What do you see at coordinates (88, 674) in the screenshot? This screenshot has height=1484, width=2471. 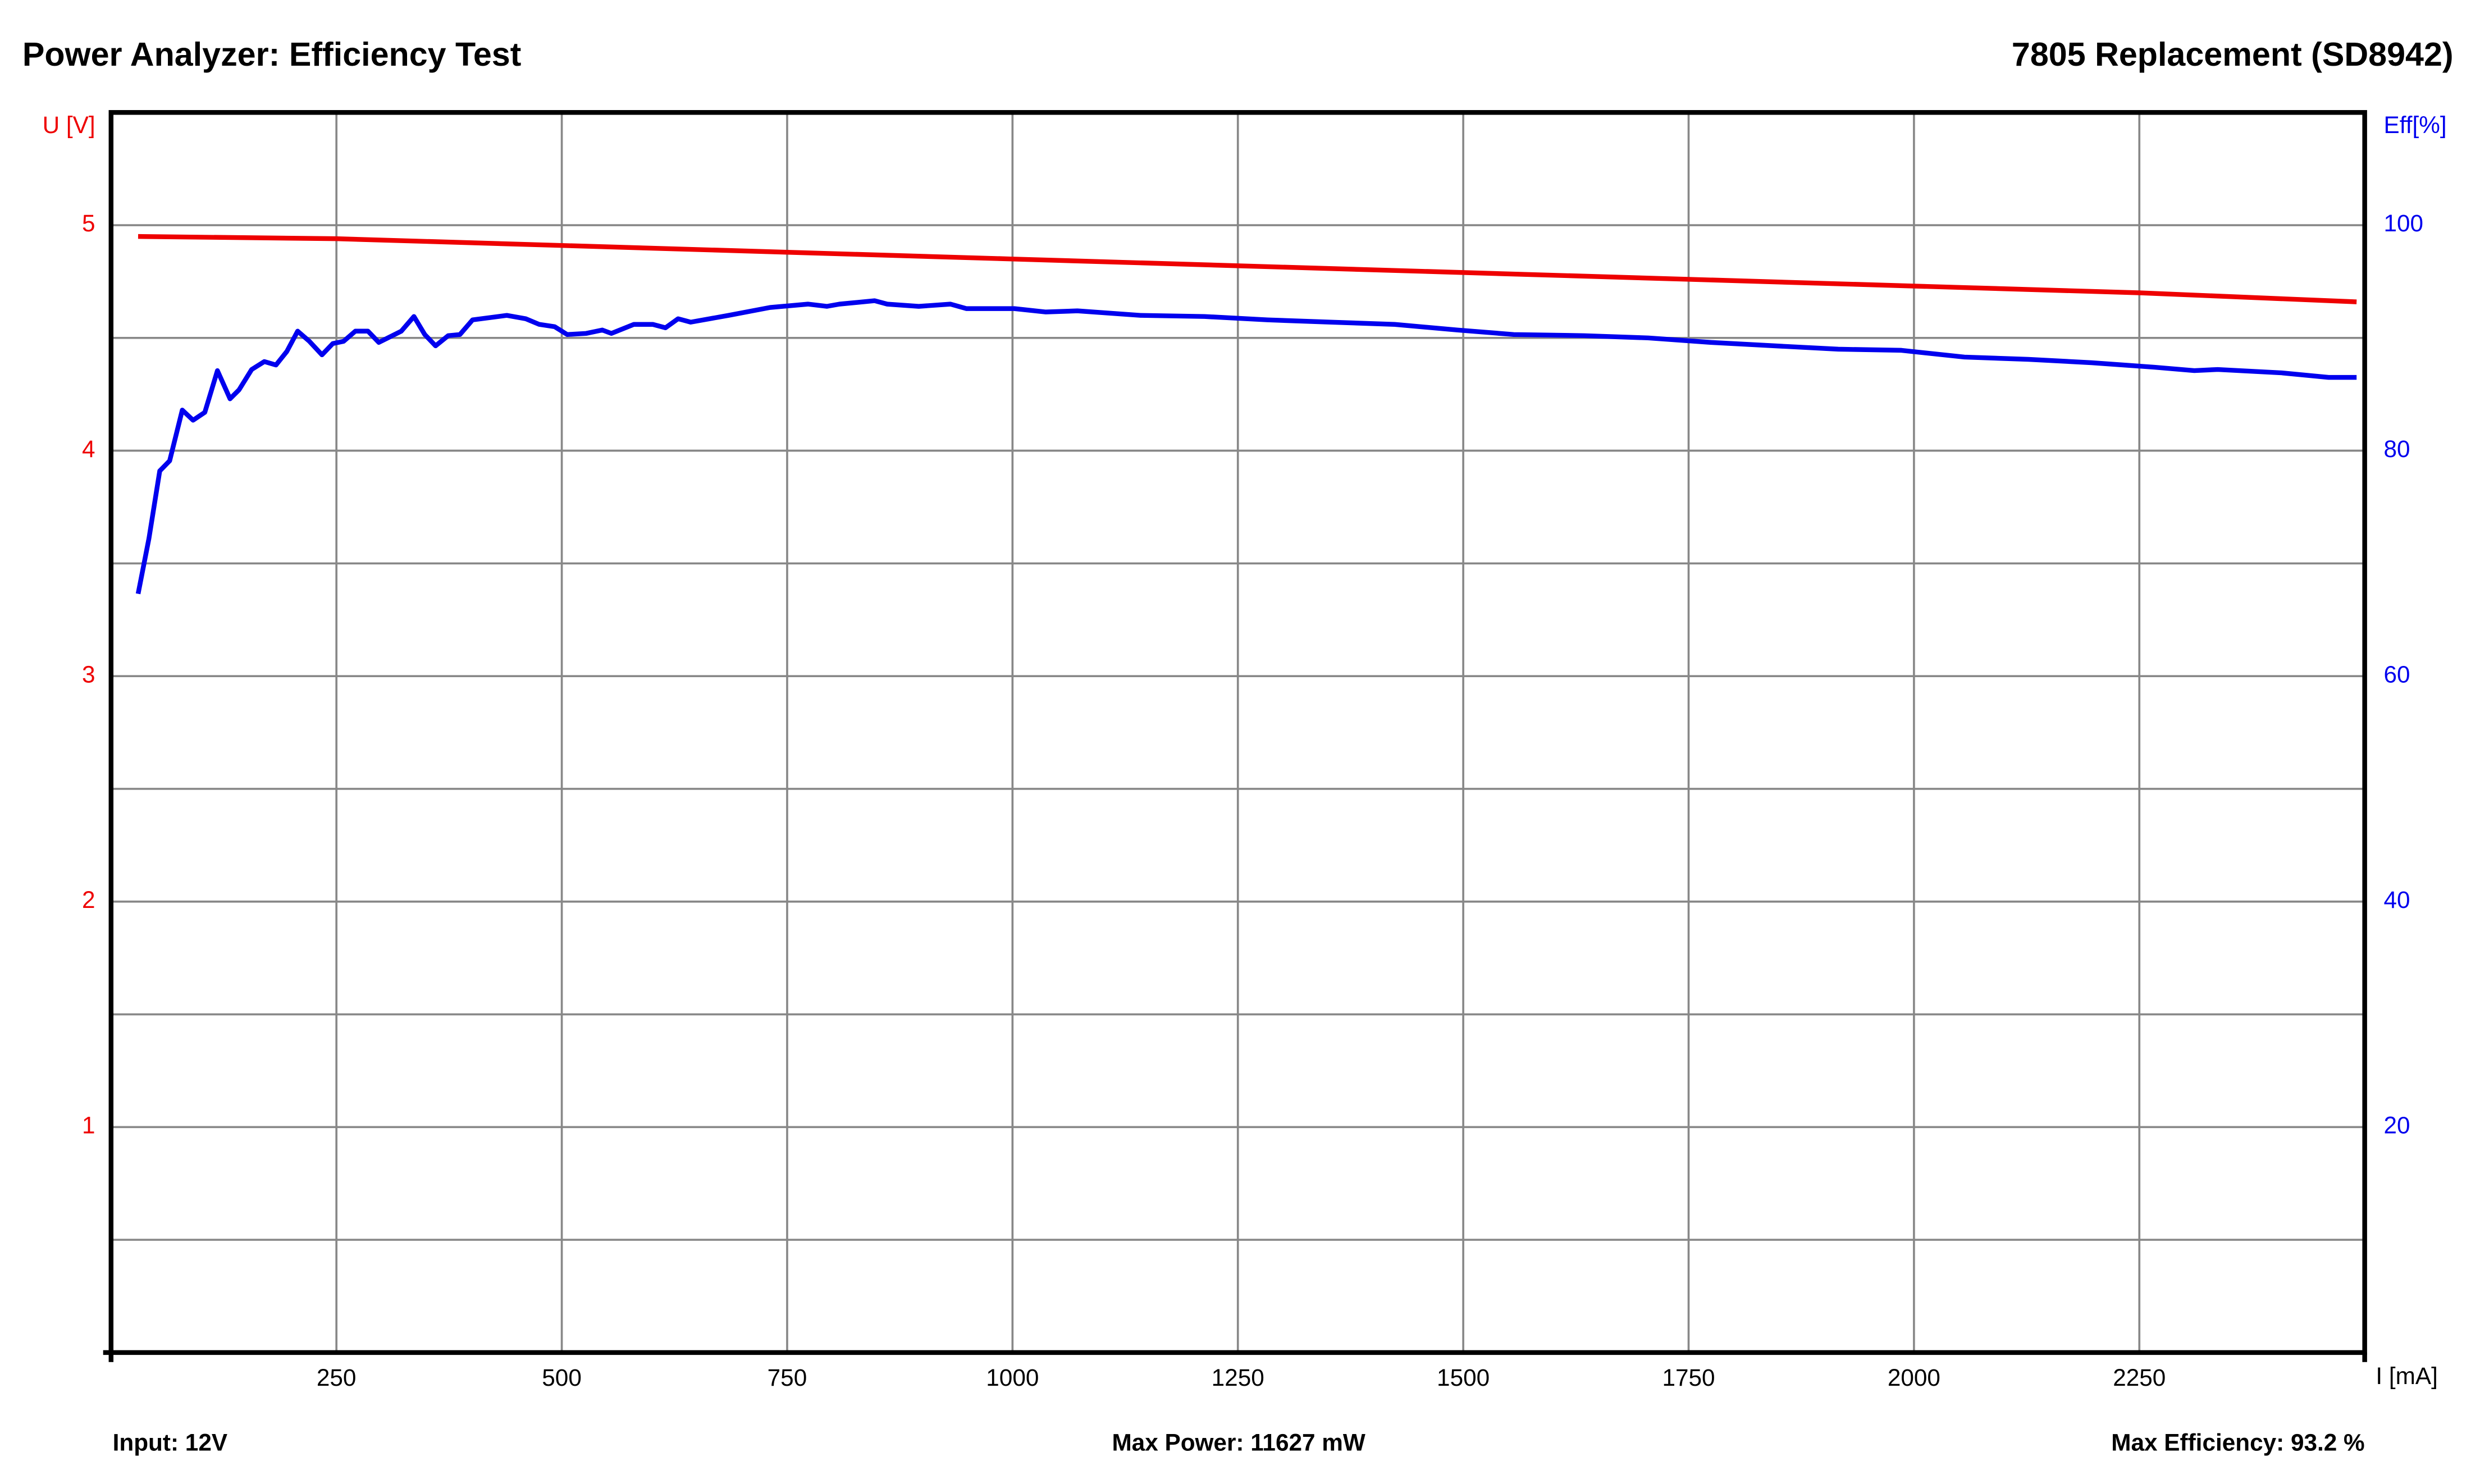 I see `y-tick-label: 3` at bounding box center [88, 674].